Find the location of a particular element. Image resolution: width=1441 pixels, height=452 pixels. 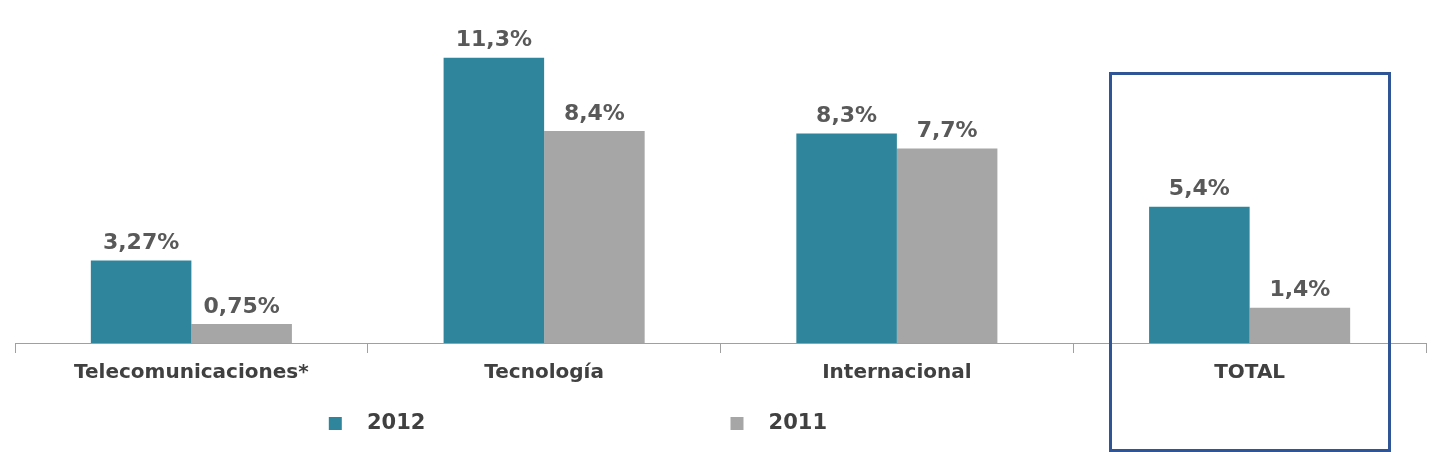

data-label: 11,3% is located at coordinates (494, 39).